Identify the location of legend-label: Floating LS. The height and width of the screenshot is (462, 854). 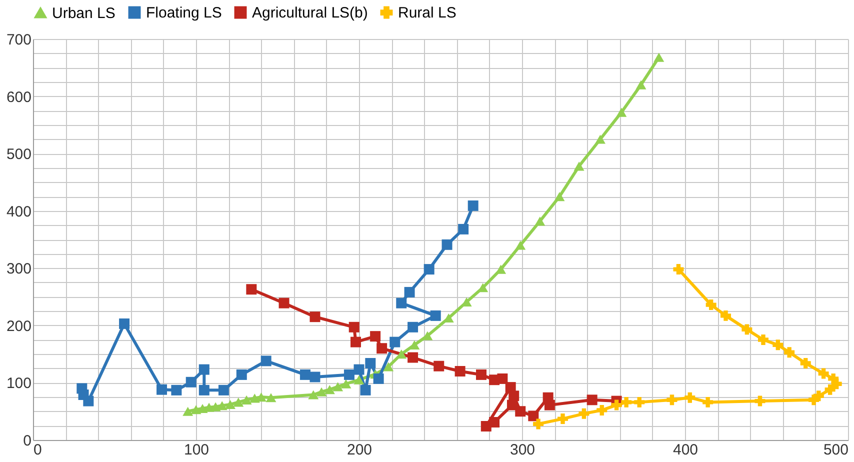
(184, 13).